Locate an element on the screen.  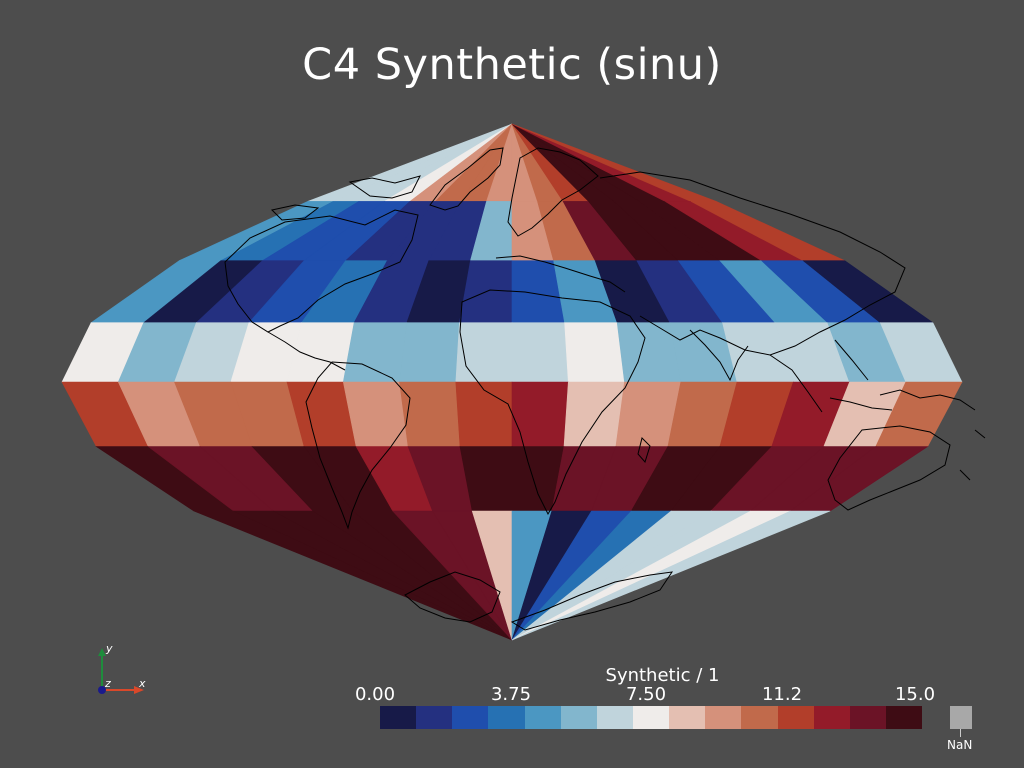
coastline-africa is located at coordinates (552, 402).